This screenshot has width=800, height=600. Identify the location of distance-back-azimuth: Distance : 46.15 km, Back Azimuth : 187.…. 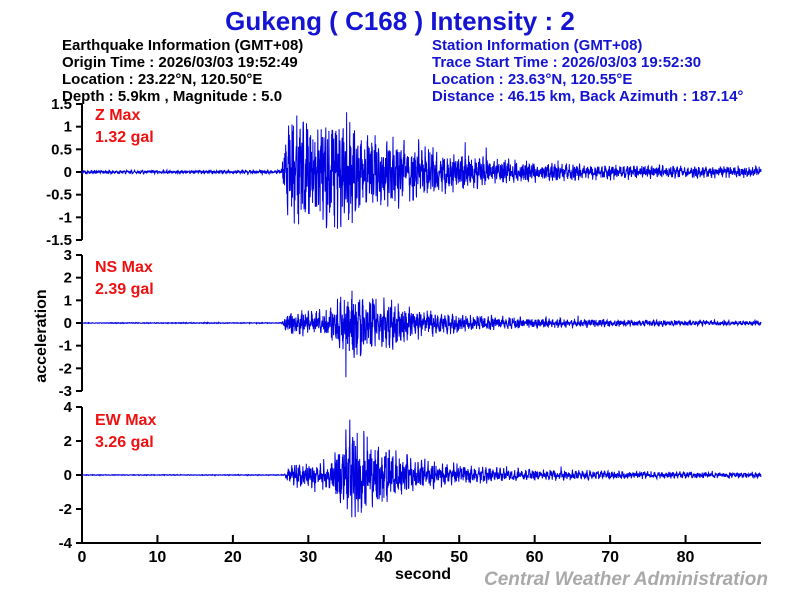
(588, 96).